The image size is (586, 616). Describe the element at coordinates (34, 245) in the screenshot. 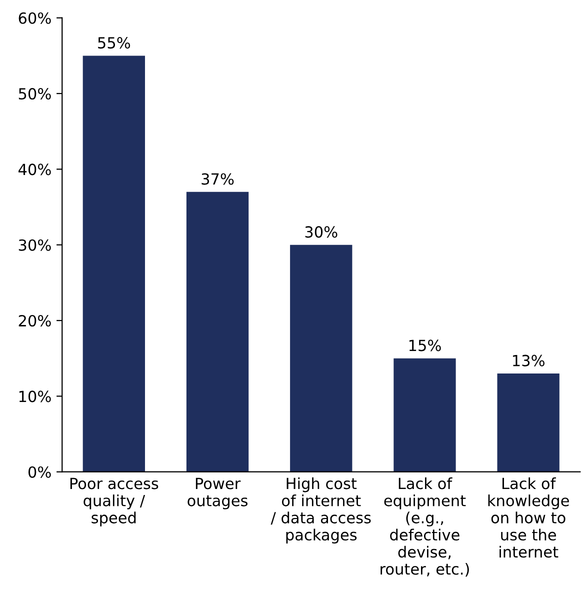

I see `y-tick-label: 30%` at that location.